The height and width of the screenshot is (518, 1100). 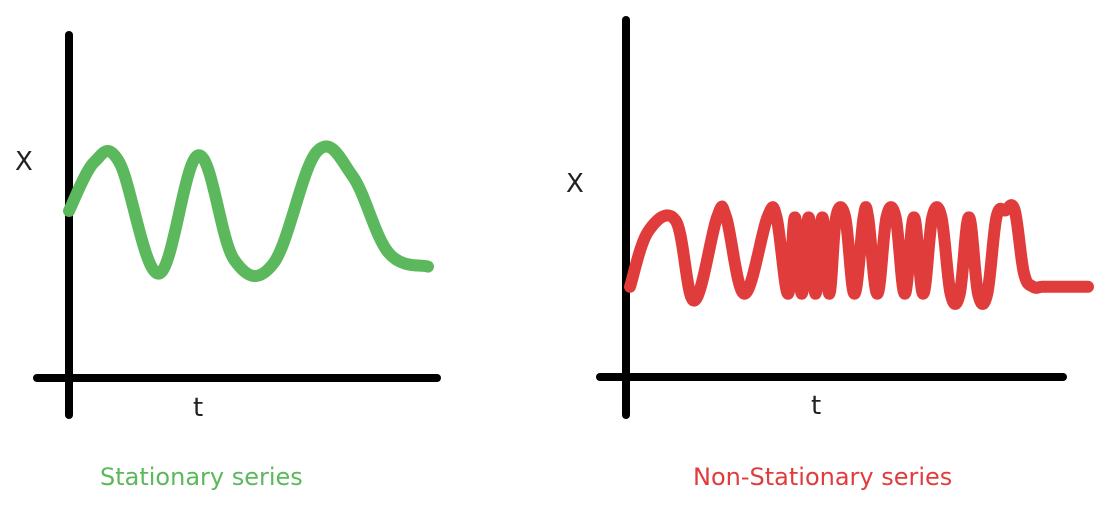 What do you see at coordinates (822, 477) in the screenshot?
I see `nonstationary-caption: Non-Stationary series` at bounding box center [822, 477].